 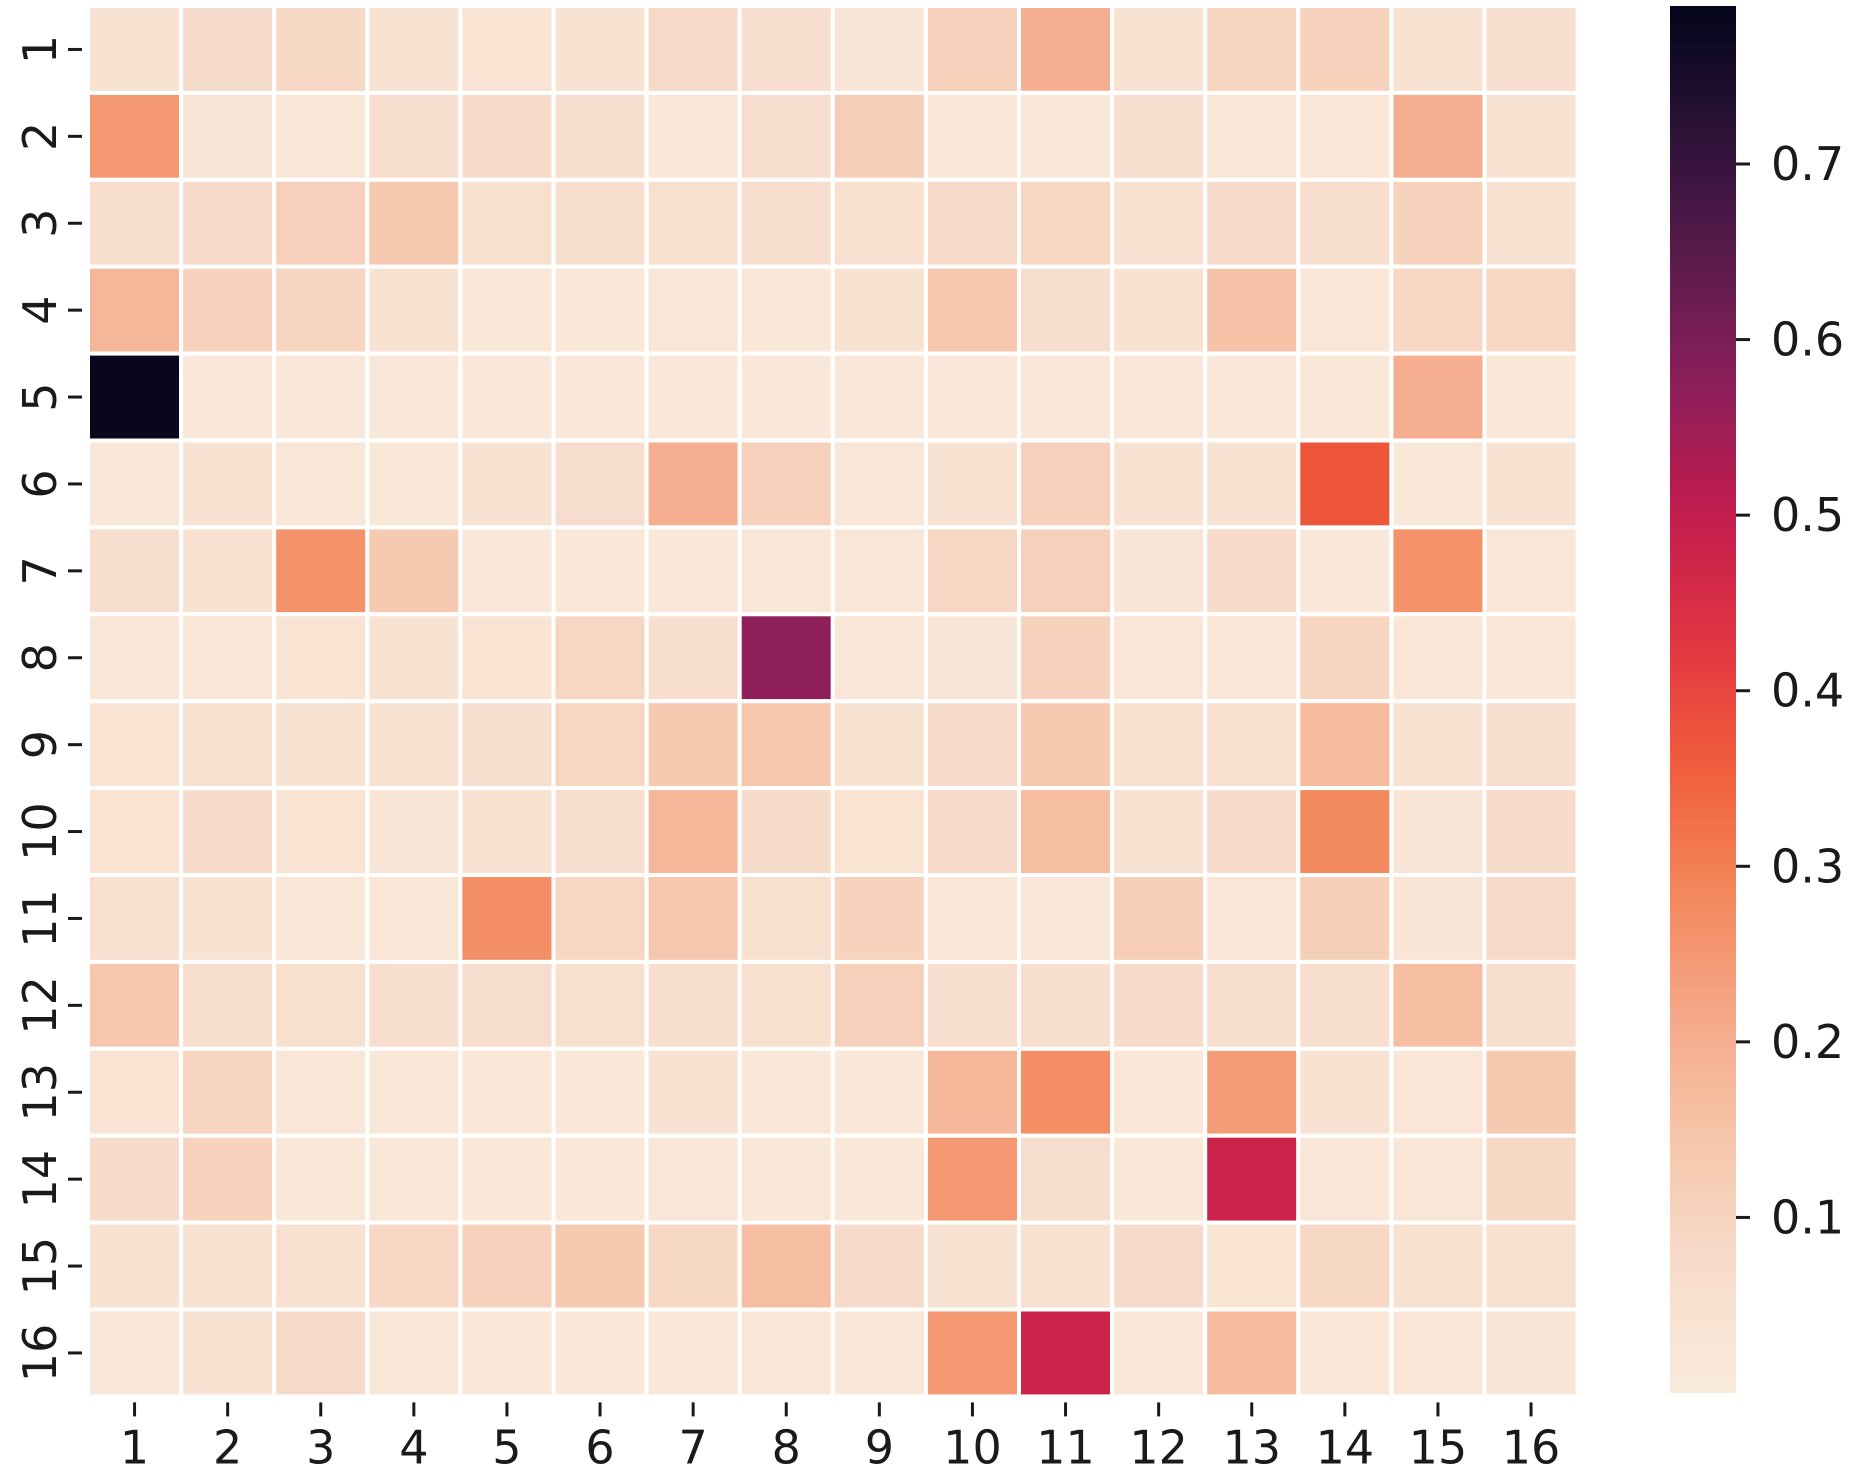 I want to click on y-tick-label: 7, so click(x=40, y=570).